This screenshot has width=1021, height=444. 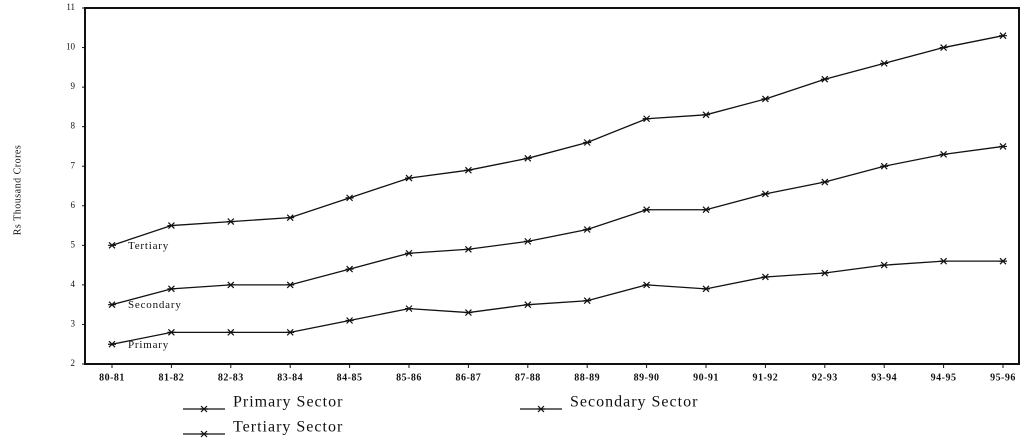 What do you see at coordinates (155, 305) in the screenshot?
I see `series-annotation: Secondary` at bounding box center [155, 305].